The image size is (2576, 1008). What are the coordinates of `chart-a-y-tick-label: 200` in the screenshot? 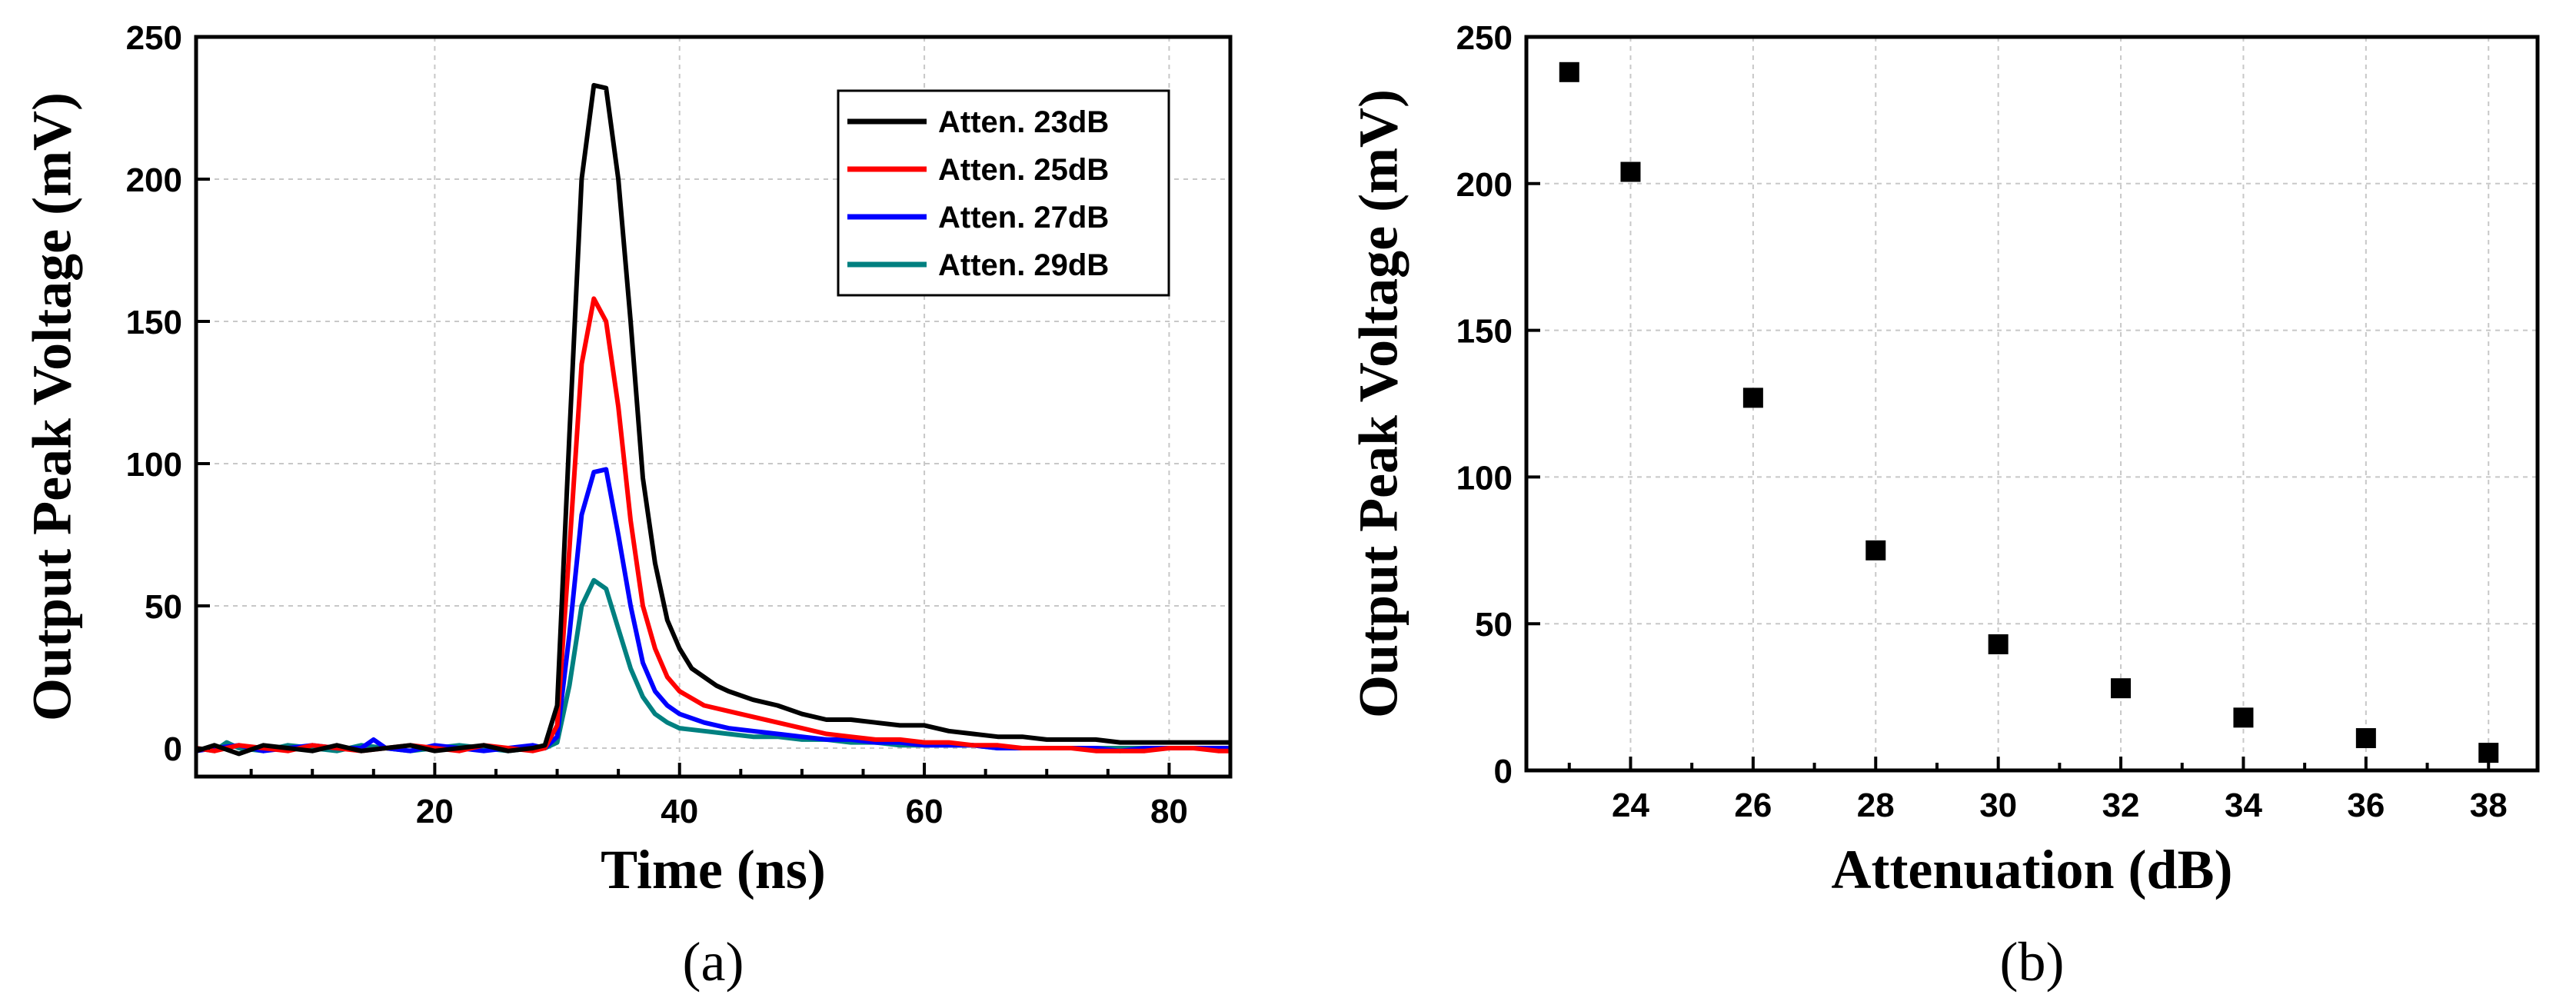 It's located at (154, 180).